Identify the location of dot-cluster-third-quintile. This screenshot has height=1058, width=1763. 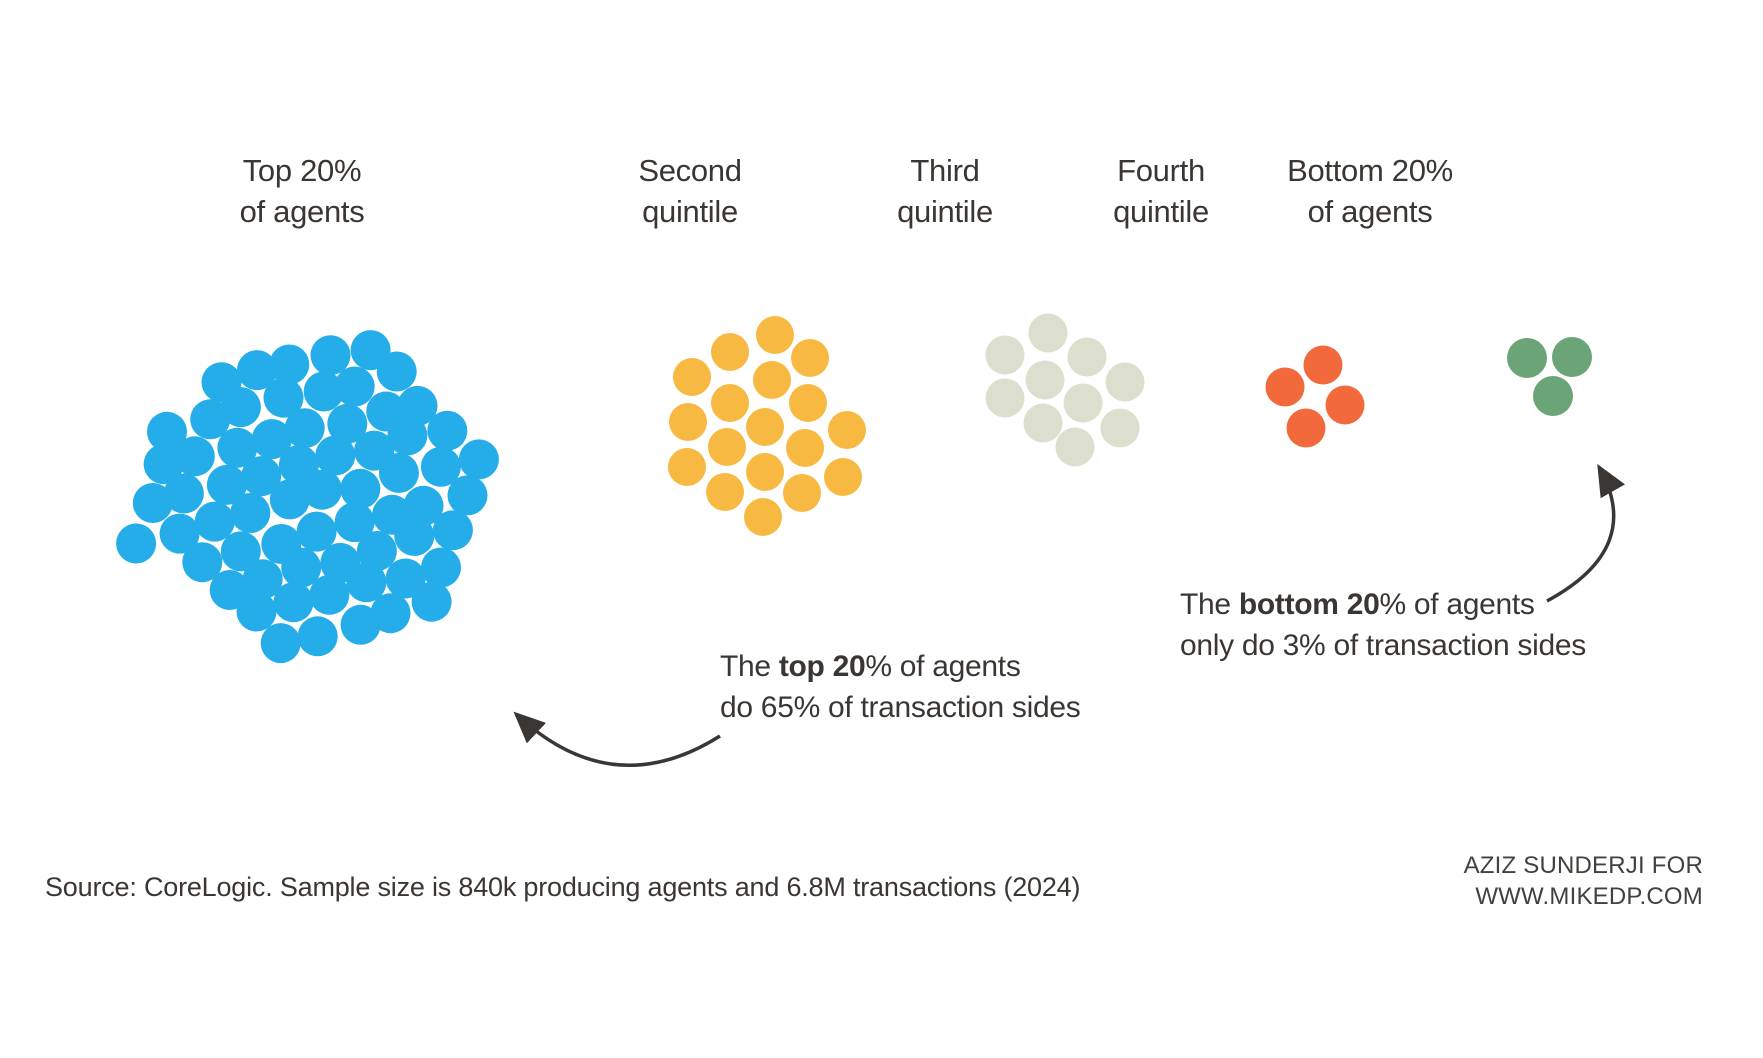
(1065, 390).